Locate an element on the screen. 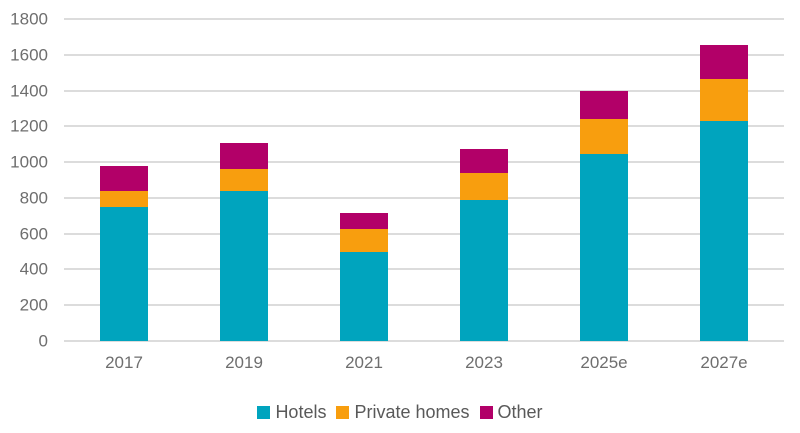 This screenshot has width=800, height=433. bar-segment-other-2017 is located at coordinates (124, 178).